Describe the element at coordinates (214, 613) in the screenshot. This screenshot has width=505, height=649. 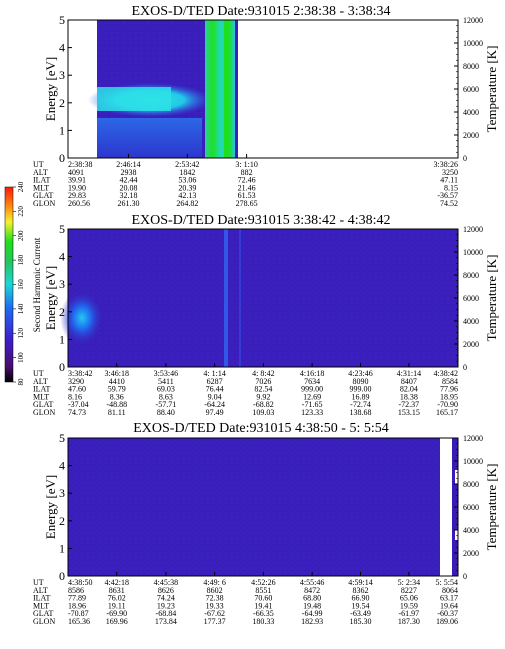
I see `ephemeris-value: -67.62` at that location.